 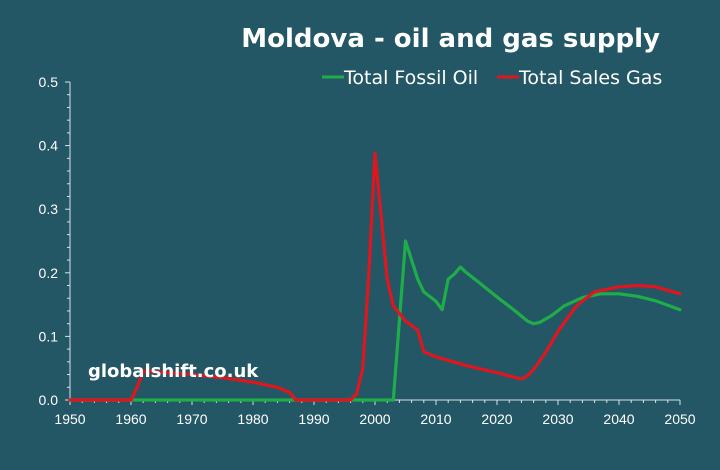 What do you see at coordinates (450, 39) in the screenshot?
I see `chart-title: Moldova - oil and gas supply` at bounding box center [450, 39].